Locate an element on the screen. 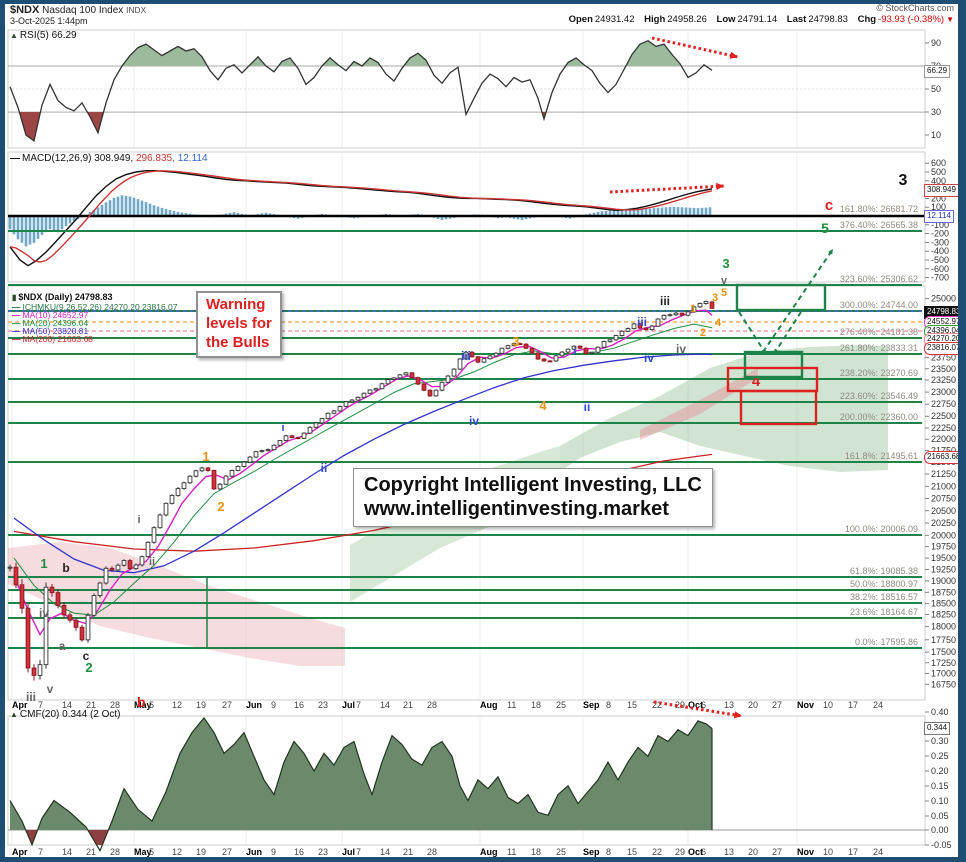  fib-label: 0.0%: 17595.86 is located at coordinates (886, 642).